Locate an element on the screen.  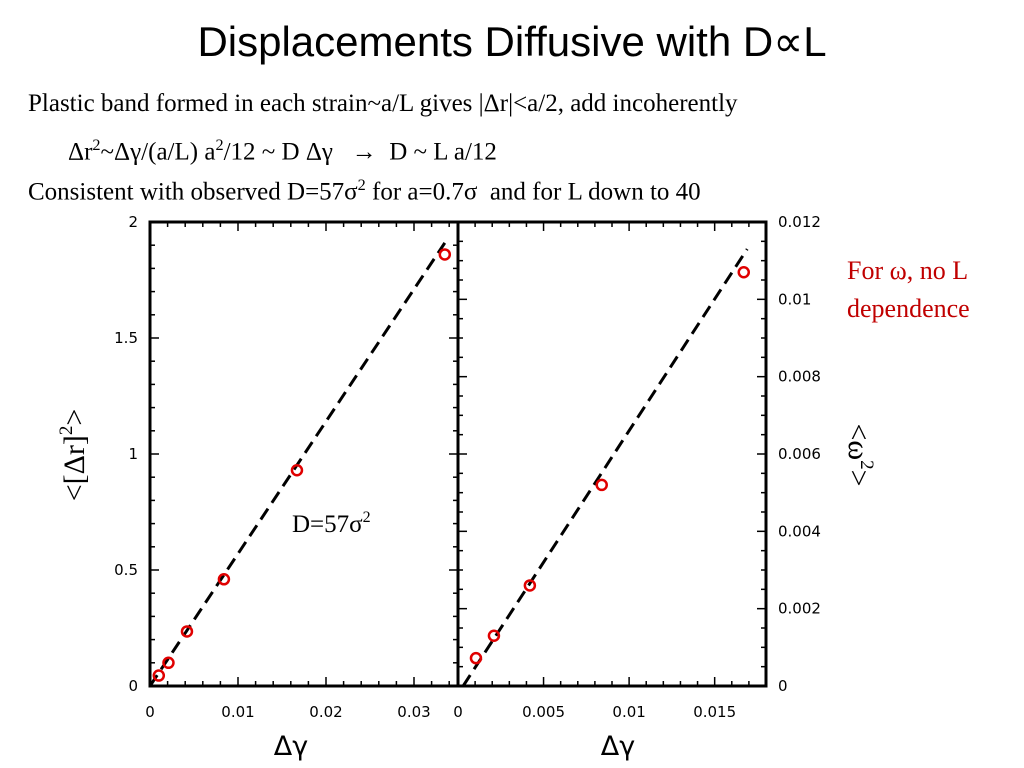
annotation-sup: 2 is located at coordinates (367, 517).